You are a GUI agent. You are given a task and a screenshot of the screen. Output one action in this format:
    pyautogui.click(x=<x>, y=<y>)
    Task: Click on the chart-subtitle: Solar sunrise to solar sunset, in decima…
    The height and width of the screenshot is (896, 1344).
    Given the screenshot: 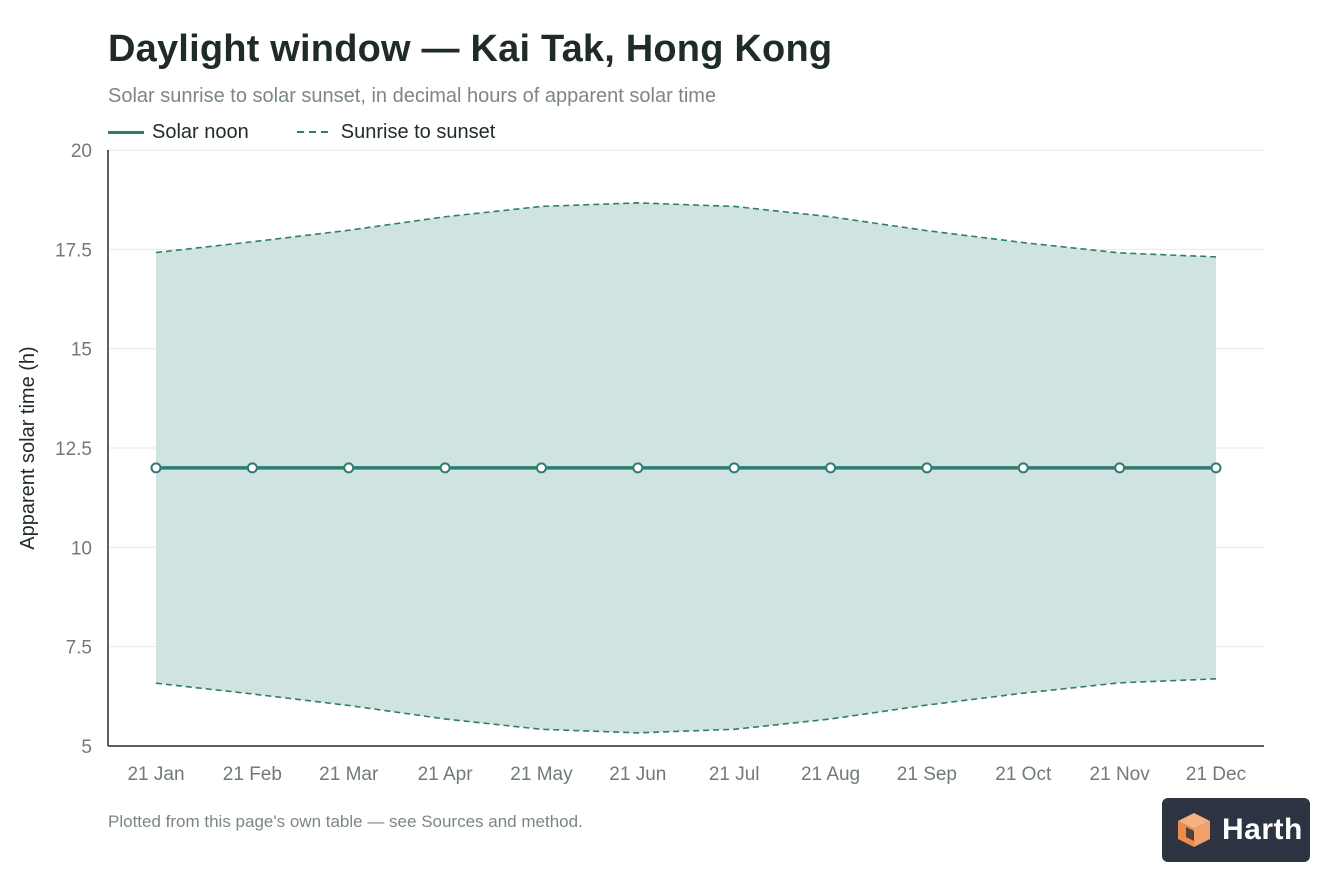 What is the action you would take?
    pyautogui.click(x=412, y=96)
    